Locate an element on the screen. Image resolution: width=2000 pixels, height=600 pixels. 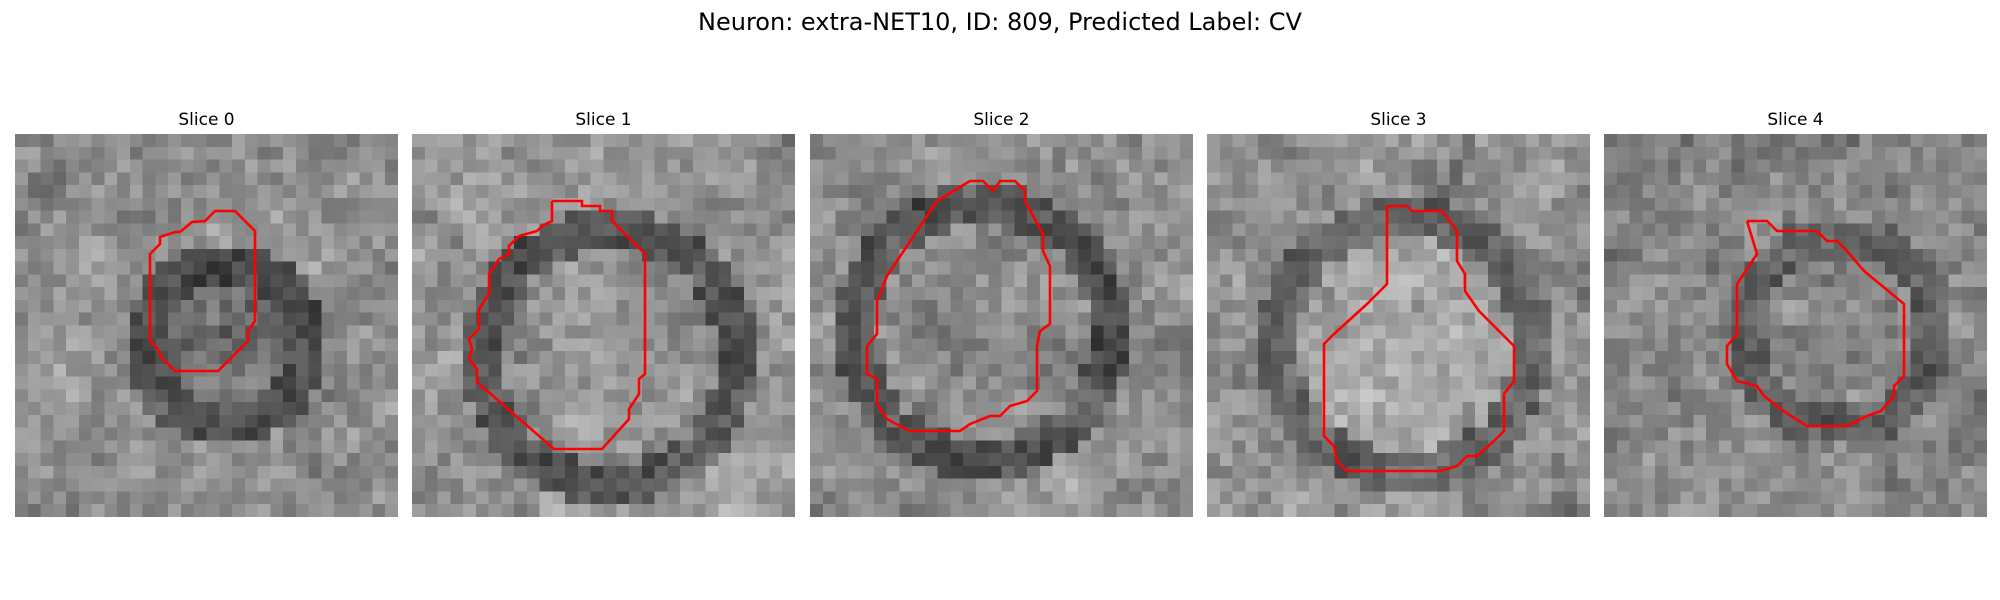
slice-title: Slice 3 is located at coordinates (1398, 120).